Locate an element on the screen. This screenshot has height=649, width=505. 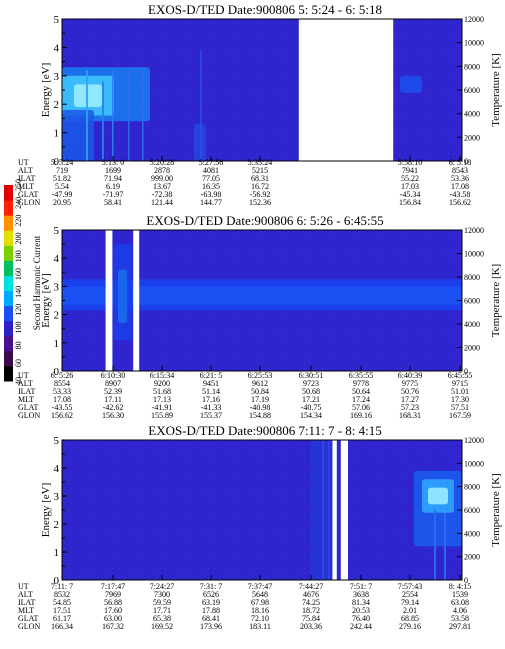
ephemeris-value: 154.88 is located at coordinates (260, 415).